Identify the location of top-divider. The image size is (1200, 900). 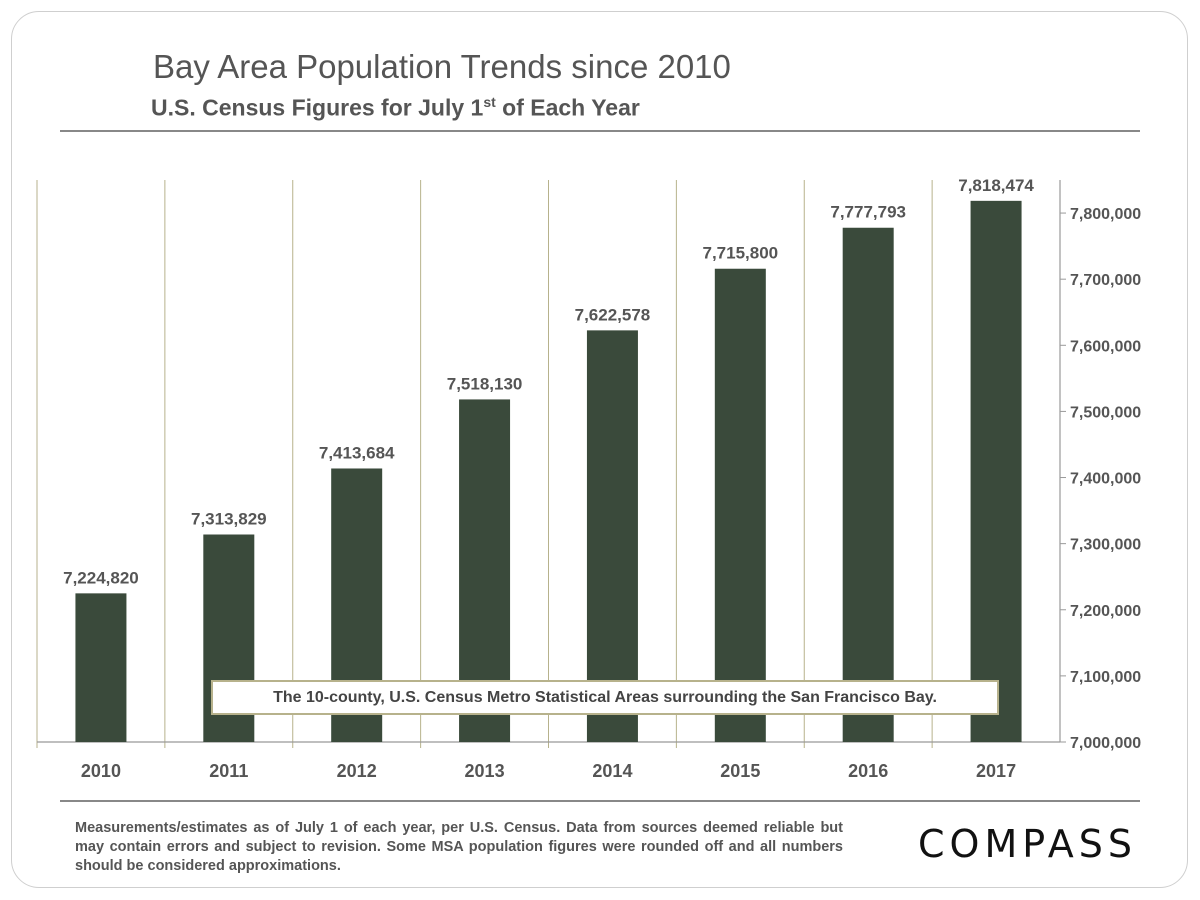
(600, 131).